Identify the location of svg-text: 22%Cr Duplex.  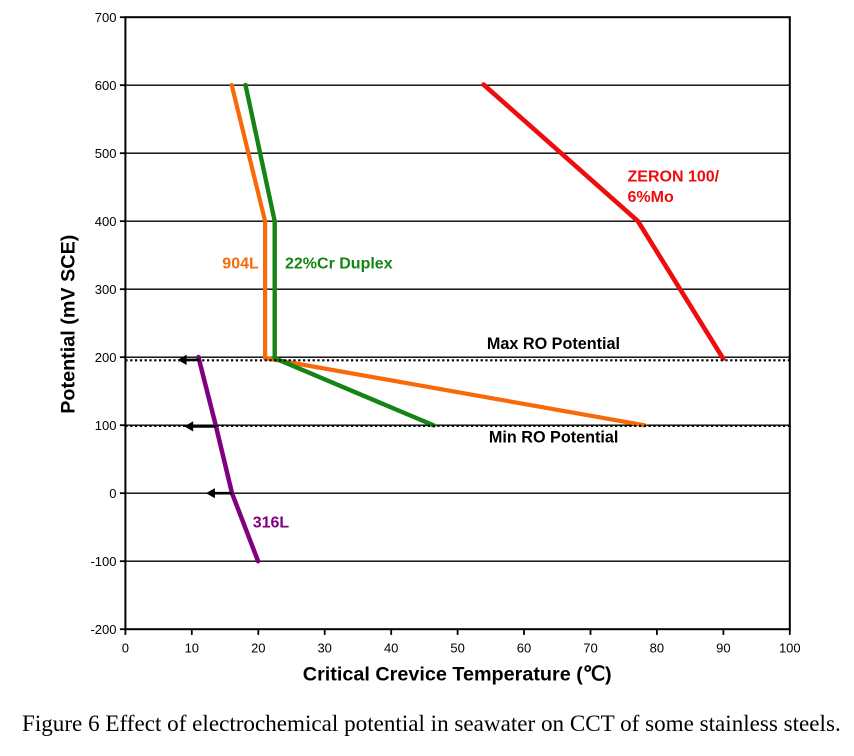
(339, 263).